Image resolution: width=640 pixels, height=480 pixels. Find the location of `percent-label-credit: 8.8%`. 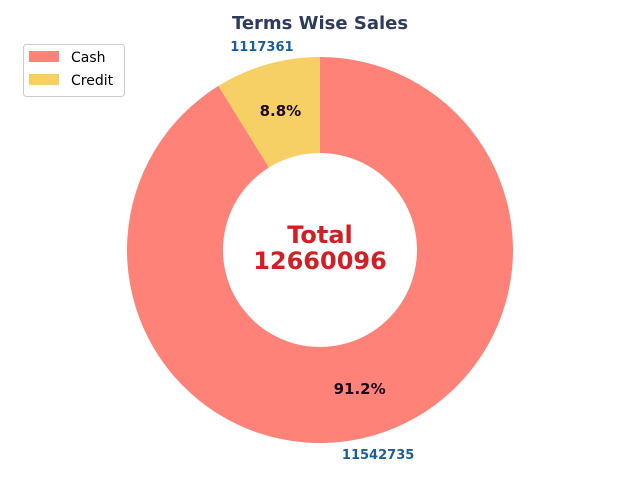

percent-label-credit: 8.8% is located at coordinates (281, 111).